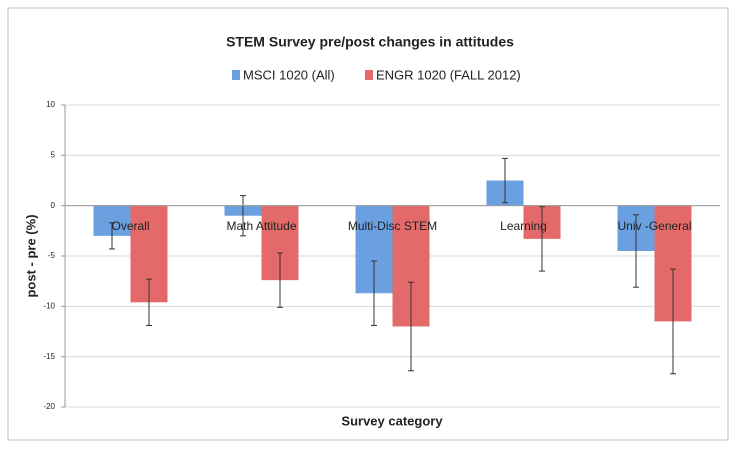 Image resolution: width=737 pixels, height=454 pixels. I want to click on x-tick-label: Univ -General, so click(654, 226).